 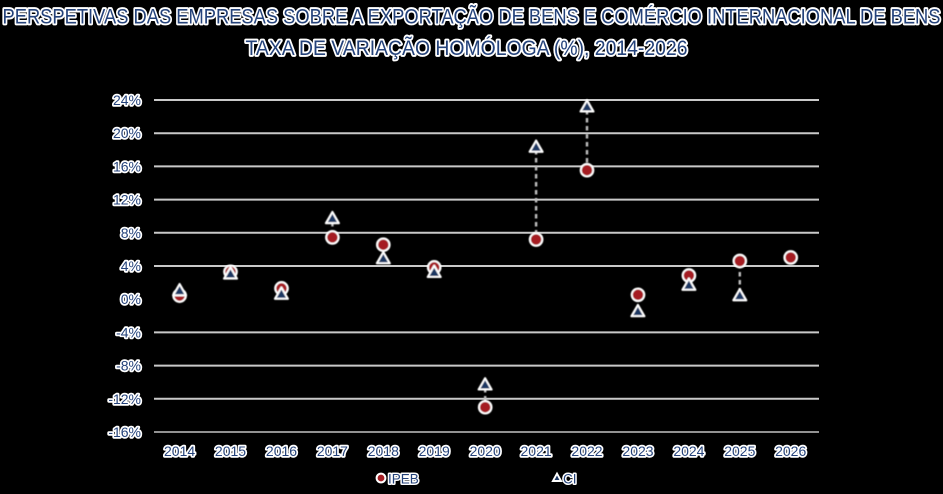 What do you see at coordinates (467, 47) in the screenshot?
I see `svg-text:TAXA DE VARIAÇÃO HOMÓLOGA (%),: TAXA DE VARIAÇÃO HOMÓLOGA (%), 2014-2026` at bounding box center [467, 47].